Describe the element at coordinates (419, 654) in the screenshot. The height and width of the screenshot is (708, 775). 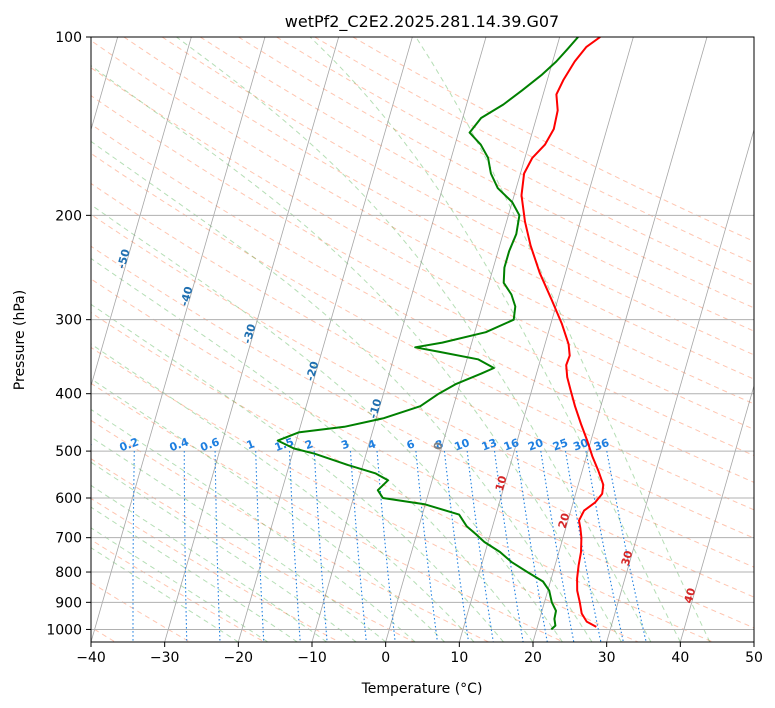
I see `x-axis-ticks: −40 −30 −20 −10 0 10 20 30 40 50` at that location.